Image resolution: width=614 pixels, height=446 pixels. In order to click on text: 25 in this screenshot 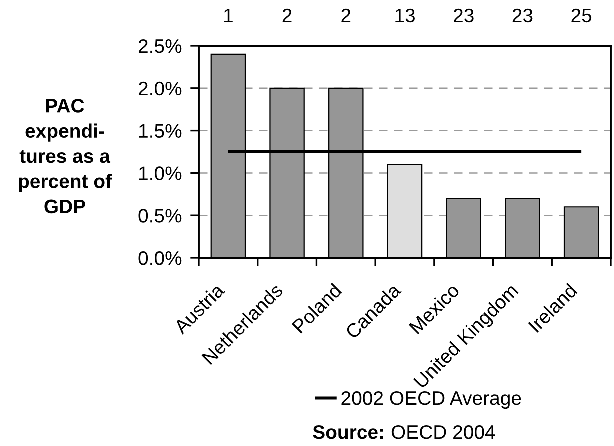, I will do `click(582, 15)`.